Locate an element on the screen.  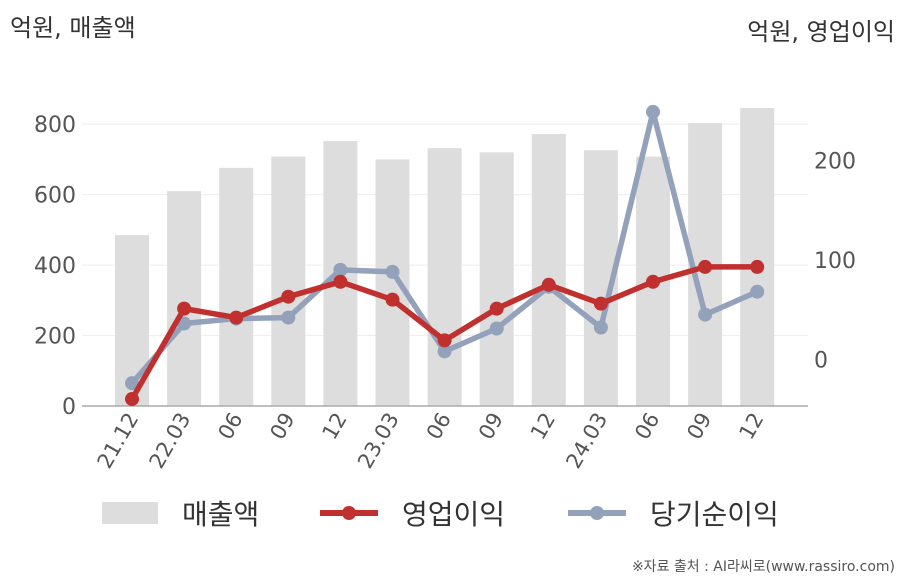
left-axis-unit-label: 억원, 매출액 is located at coordinates (73, 28).